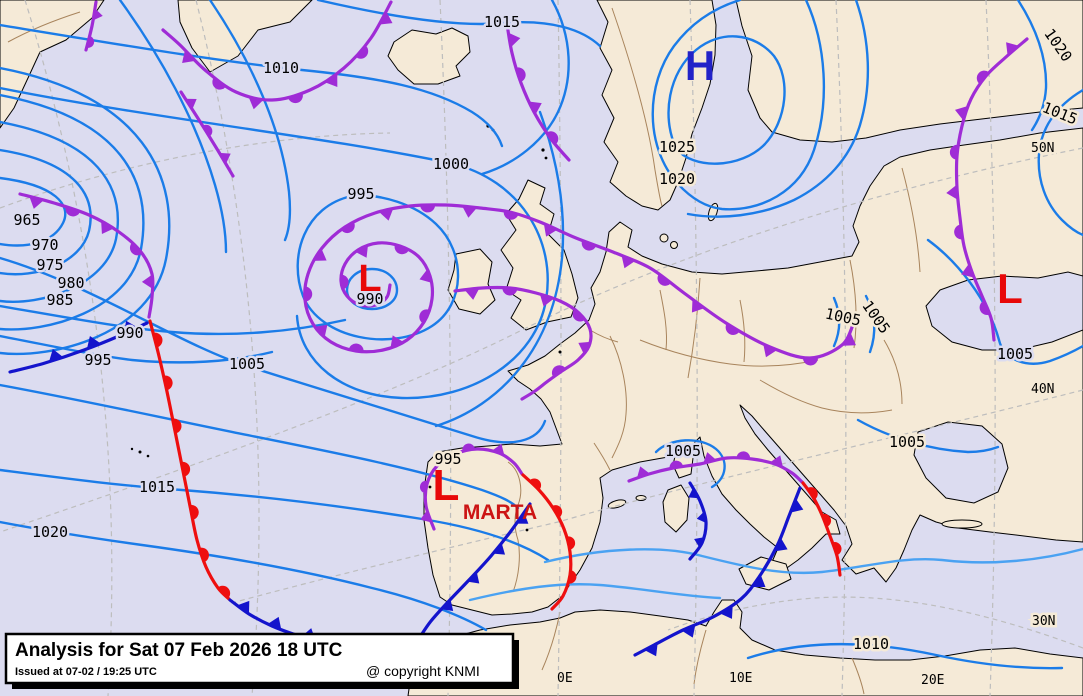 The width and height of the screenshot is (1083, 696). I want to click on pressure-system-H: H, so click(700, 65).